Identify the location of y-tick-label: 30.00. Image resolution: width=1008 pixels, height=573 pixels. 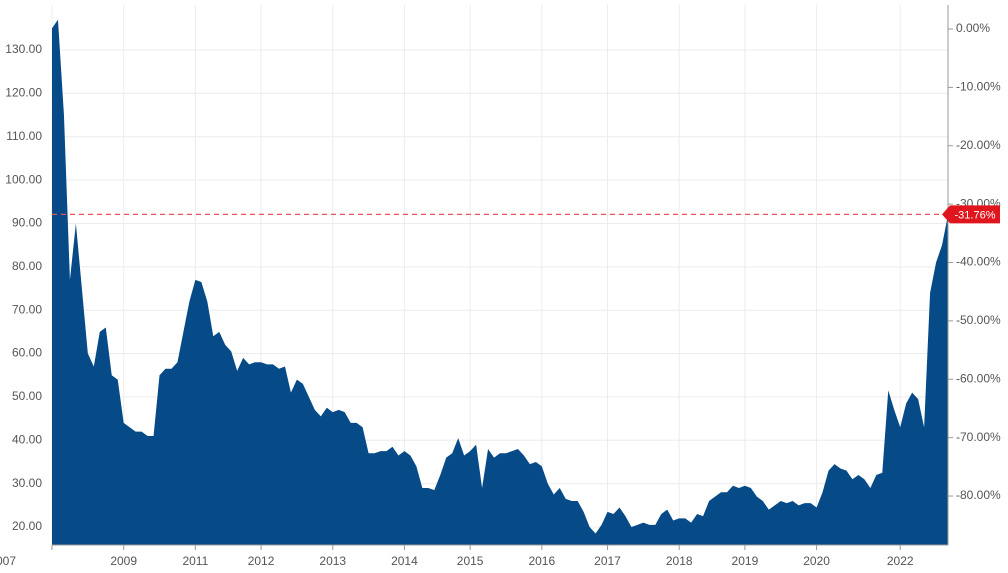
(27, 483).